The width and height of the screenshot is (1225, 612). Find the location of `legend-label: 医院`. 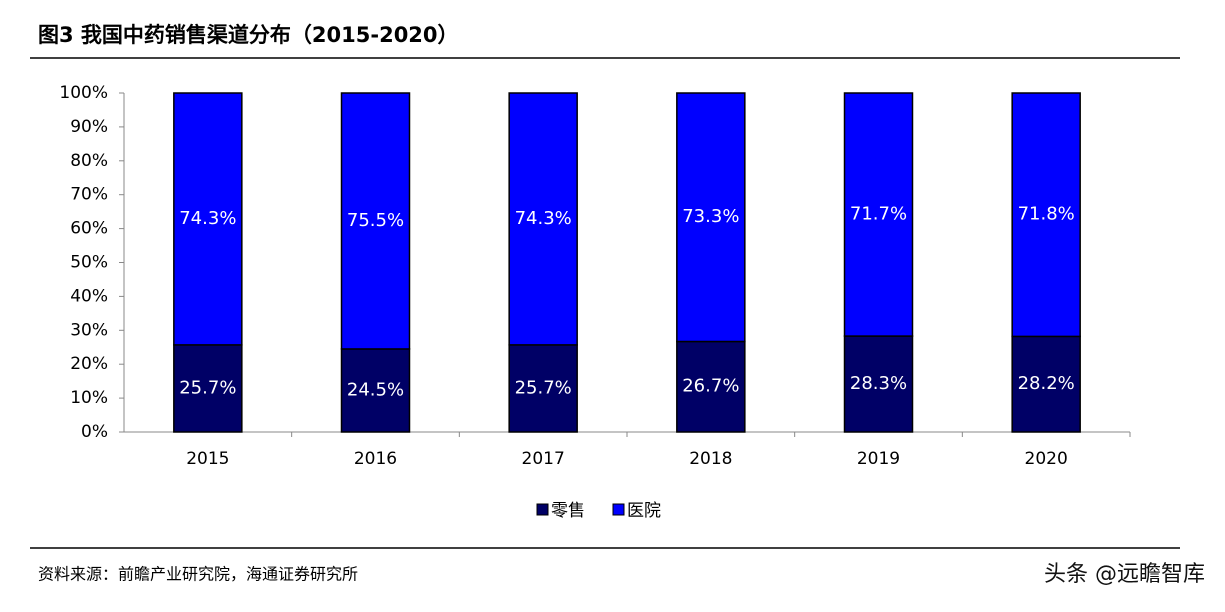

legend-label: 医院 is located at coordinates (644, 511).